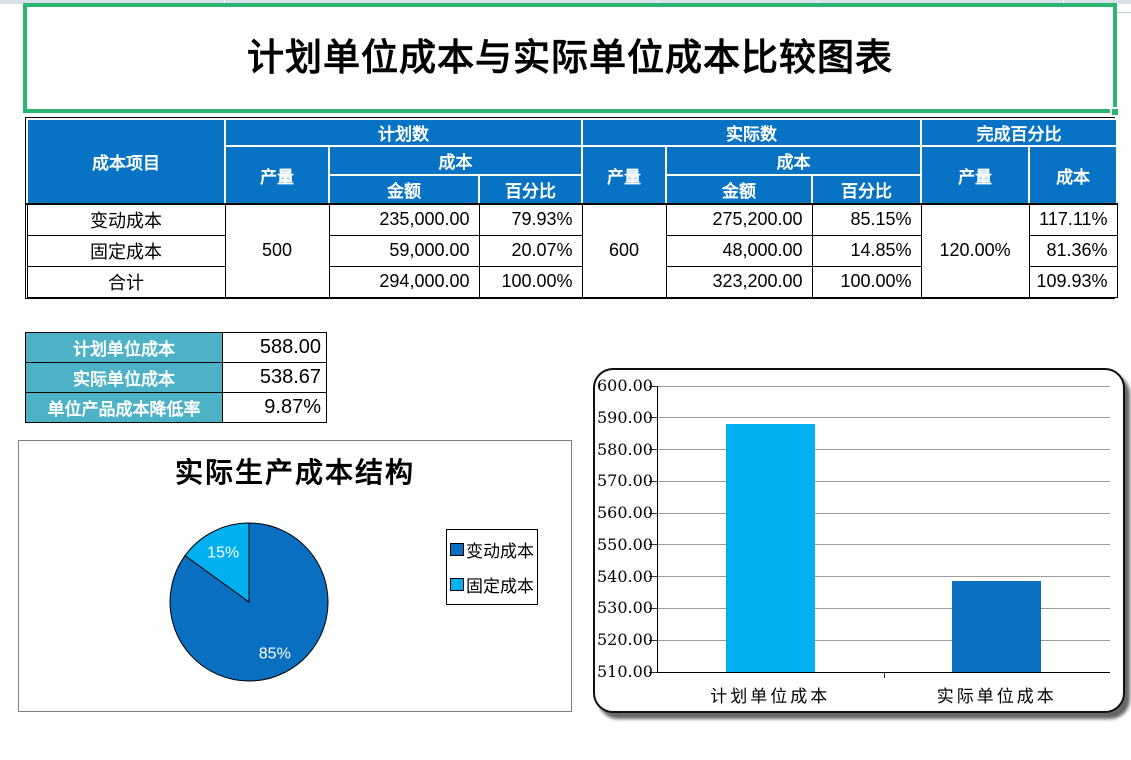 Image resolution: width=1131 pixels, height=760 pixels. What do you see at coordinates (275, 654) in the screenshot?
I see `pie-data-label: 85%` at bounding box center [275, 654].